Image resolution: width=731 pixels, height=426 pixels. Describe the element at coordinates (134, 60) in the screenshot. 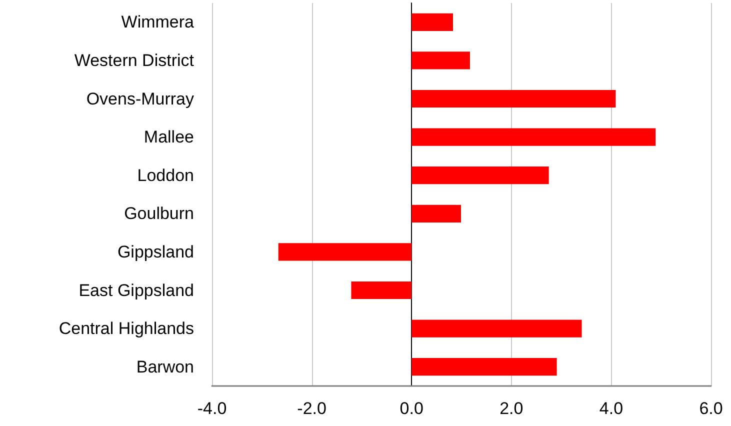

I see `y-tick-label: Western District` at that location.